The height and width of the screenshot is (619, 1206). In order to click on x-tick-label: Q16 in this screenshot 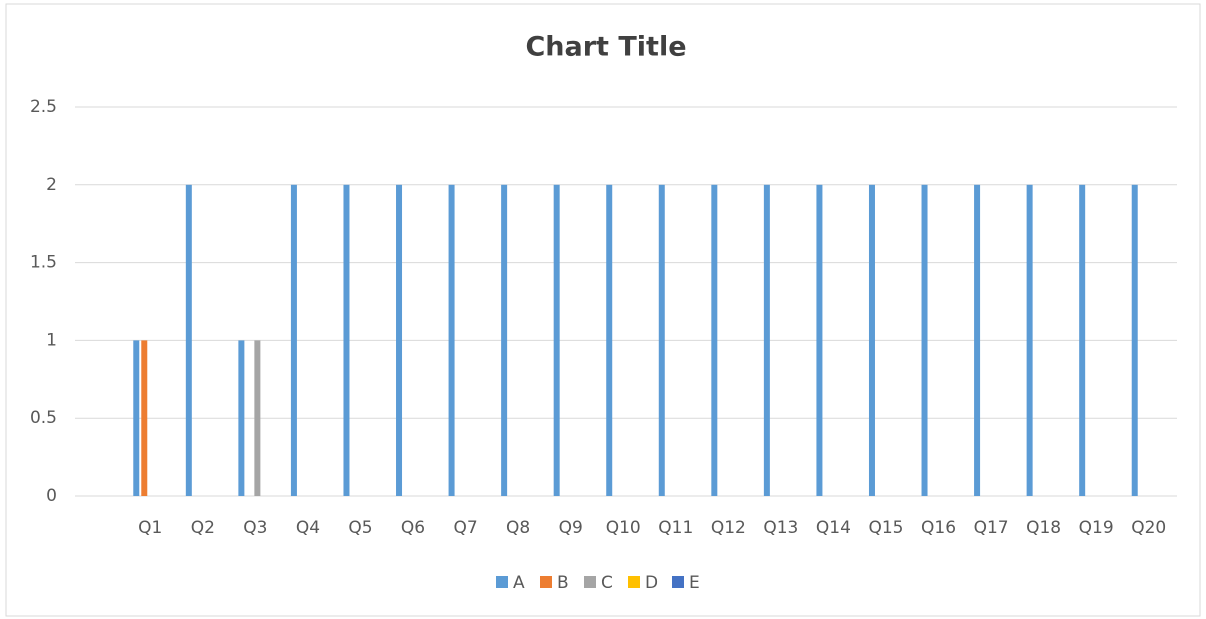, I will do `click(938, 528)`.